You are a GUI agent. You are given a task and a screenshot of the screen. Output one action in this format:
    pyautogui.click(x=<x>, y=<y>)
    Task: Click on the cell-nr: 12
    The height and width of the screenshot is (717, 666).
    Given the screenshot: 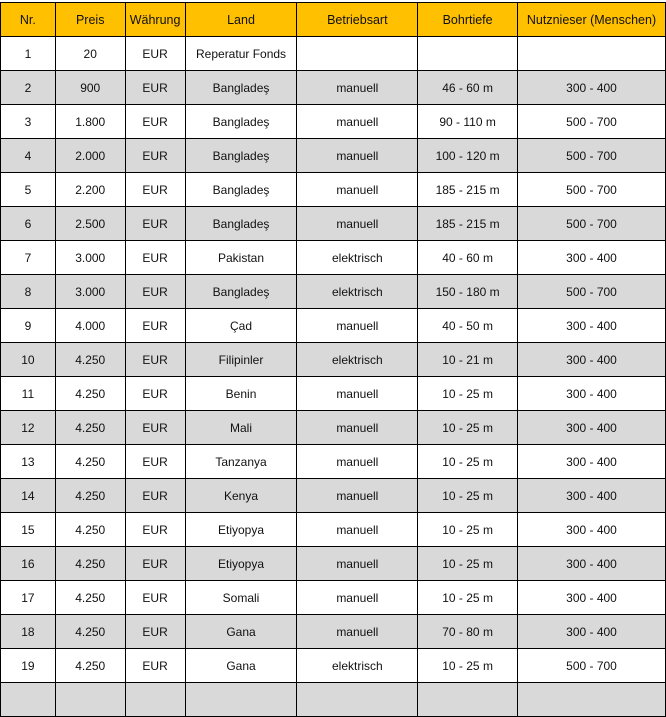 What is the action you would take?
    pyautogui.click(x=28, y=427)
    